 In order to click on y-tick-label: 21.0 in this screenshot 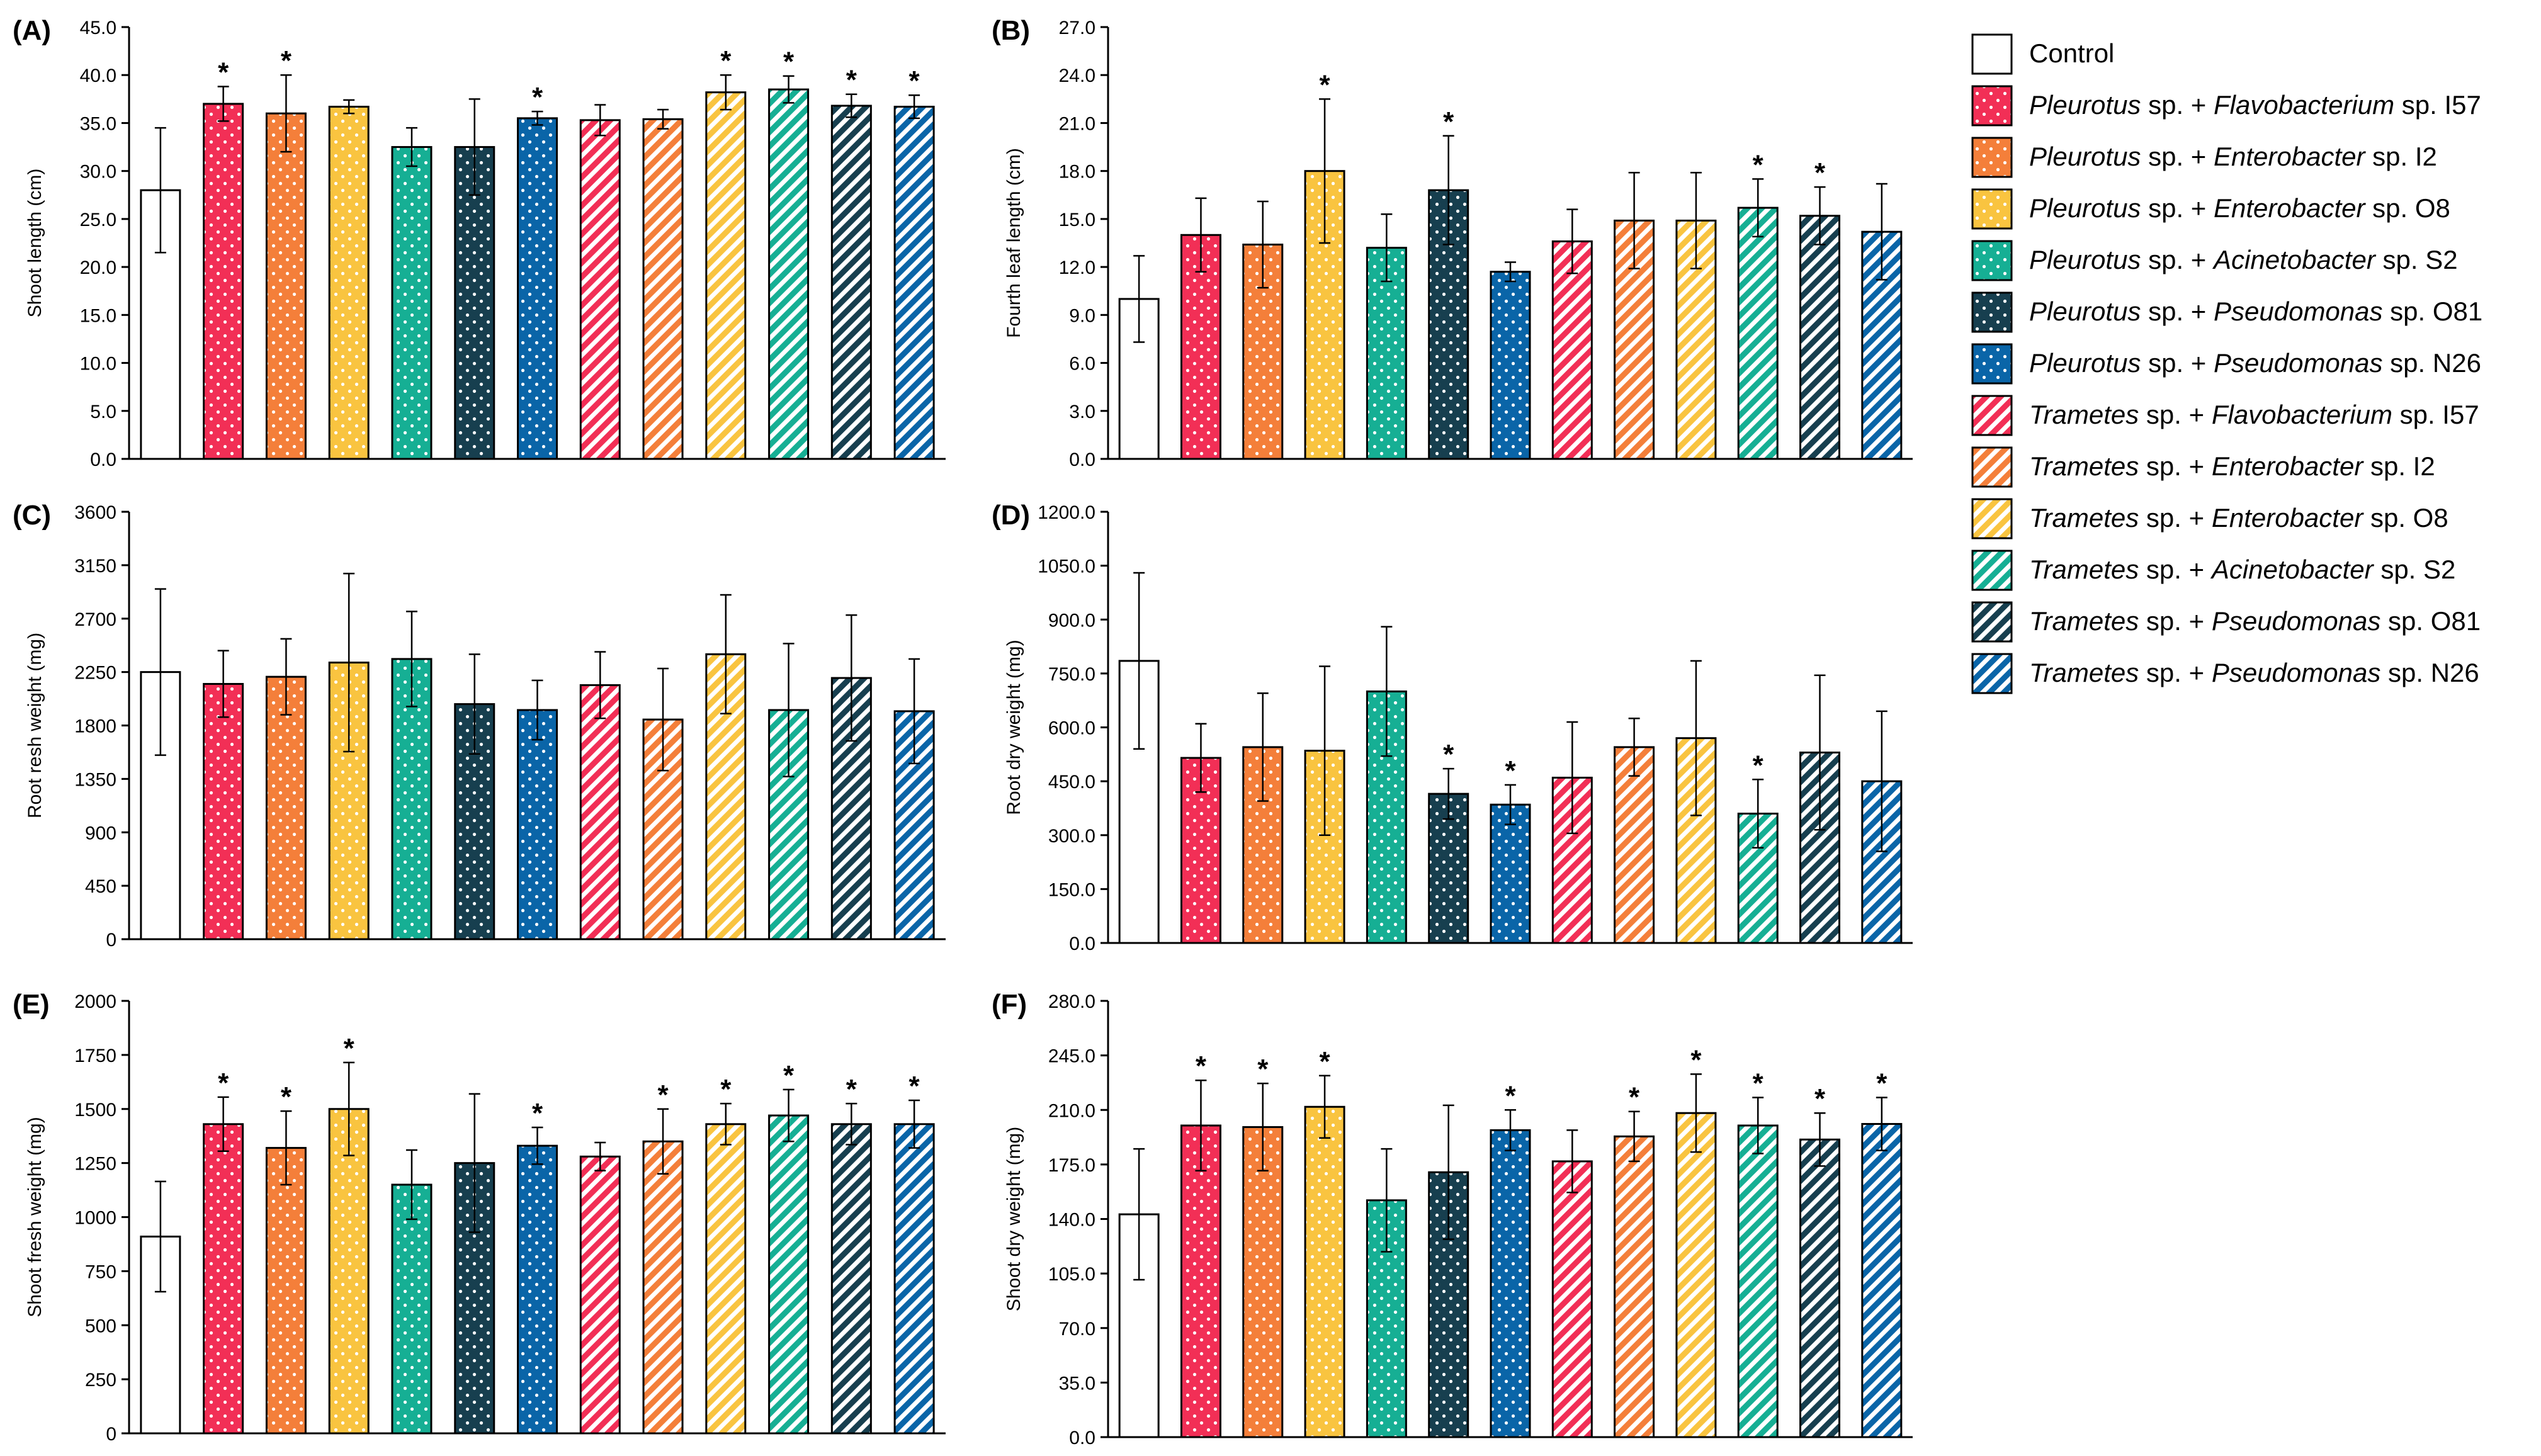, I will do `click(1077, 123)`.